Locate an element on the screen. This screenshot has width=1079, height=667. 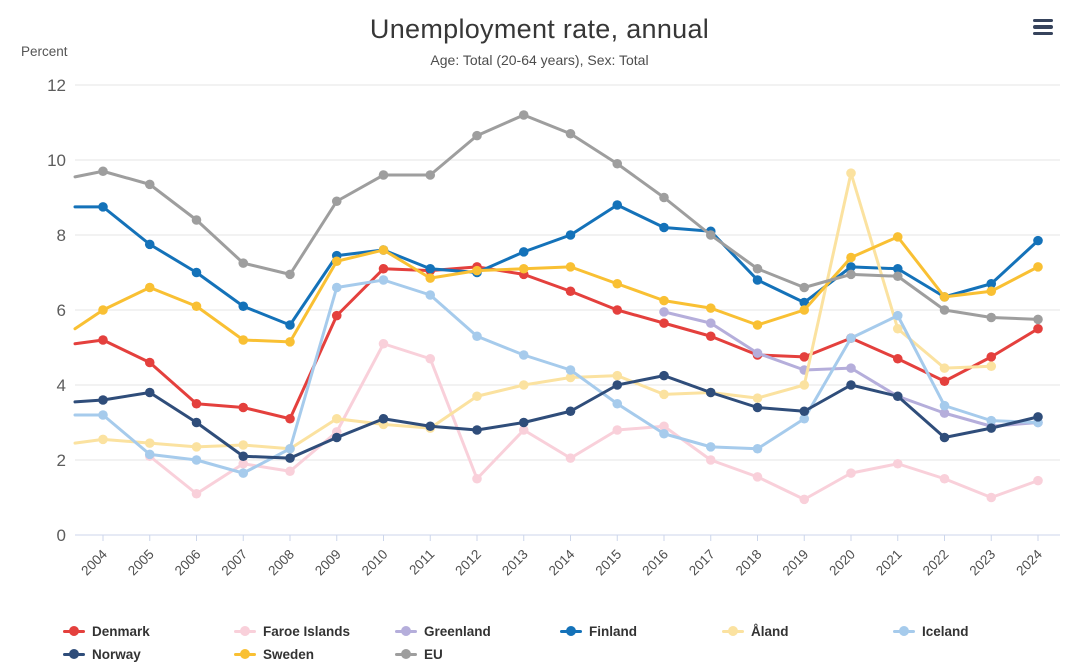
legend-item-norway: Norway is located at coordinates (102, 654).